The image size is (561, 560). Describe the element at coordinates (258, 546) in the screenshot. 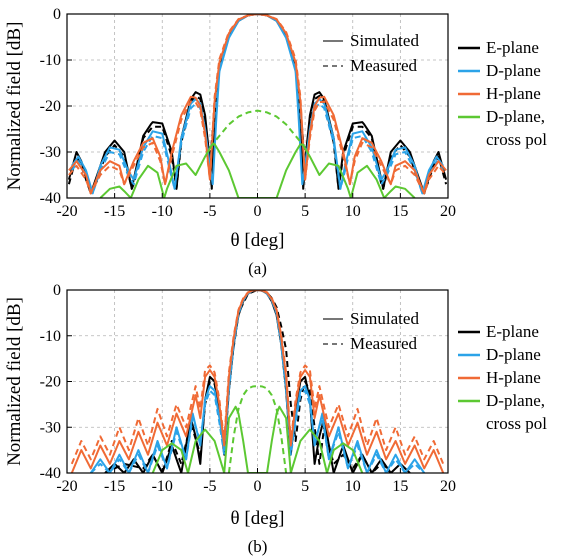

I see `panel-caption: (b)` at that location.